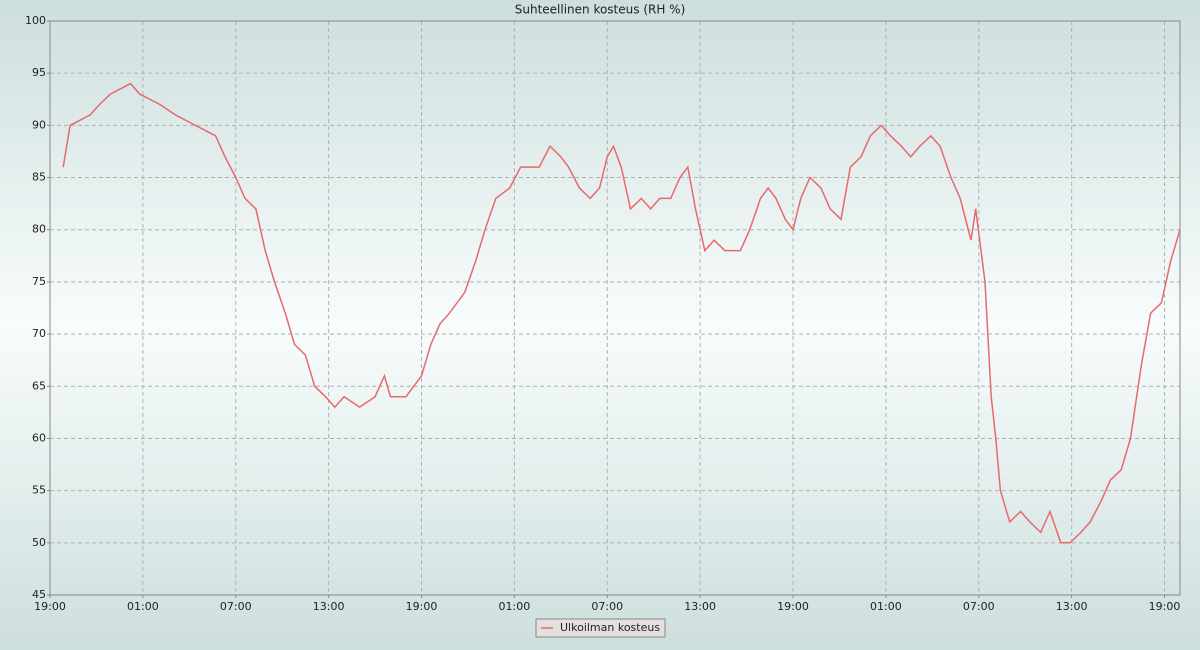 Image resolution: width=1200 pixels, height=650 pixels. What do you see at coordinates (39, 72) in the screenshot?
I see `y-tick-label: 95` at bounding box center [39, 72].